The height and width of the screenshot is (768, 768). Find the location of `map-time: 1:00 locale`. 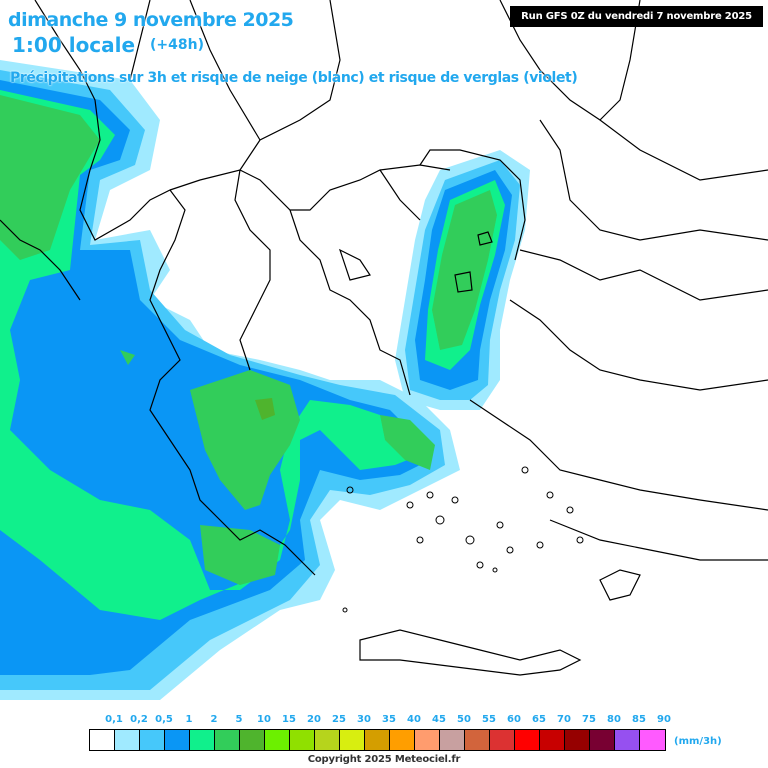

map-time: 1:00 locale is located at coordinates (74, 45).